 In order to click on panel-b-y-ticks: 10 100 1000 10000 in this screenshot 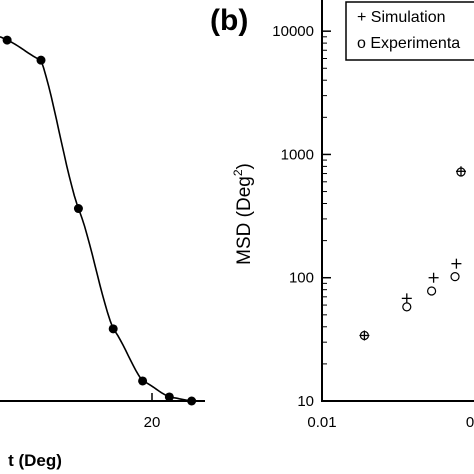, I will do `click(301, 216)`.